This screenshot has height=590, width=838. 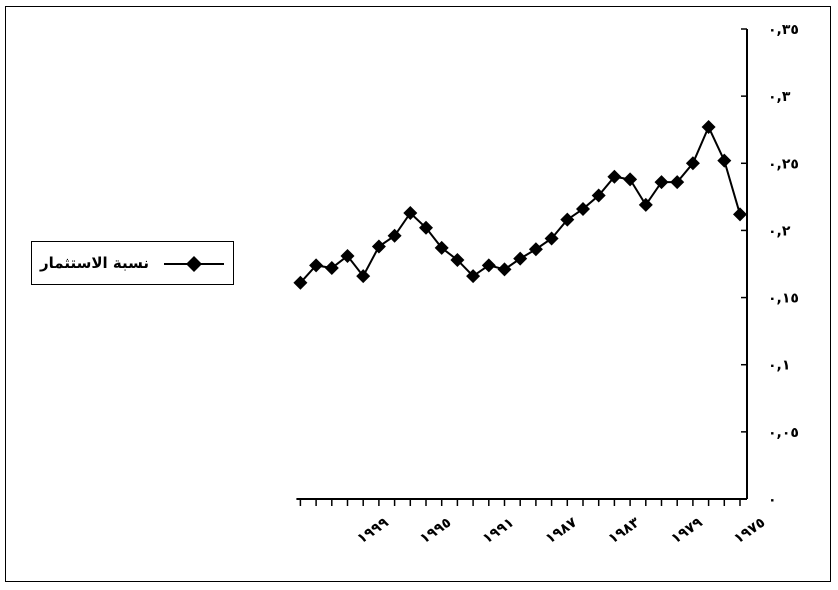 I want to click on legend-swatch-icon, so click(x=194, y=264).